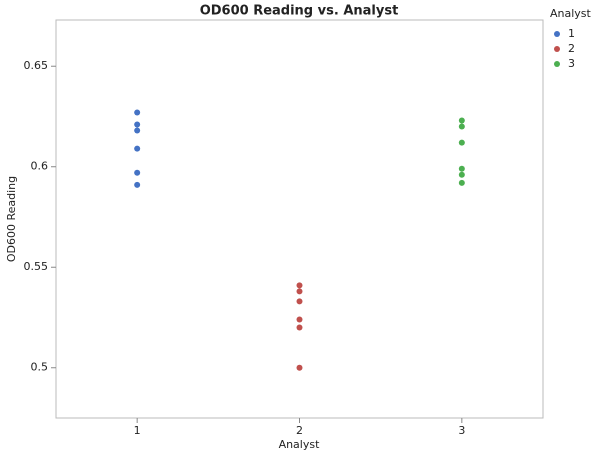  I want to click on y-tick-label: 0.65, so click(36, 65).